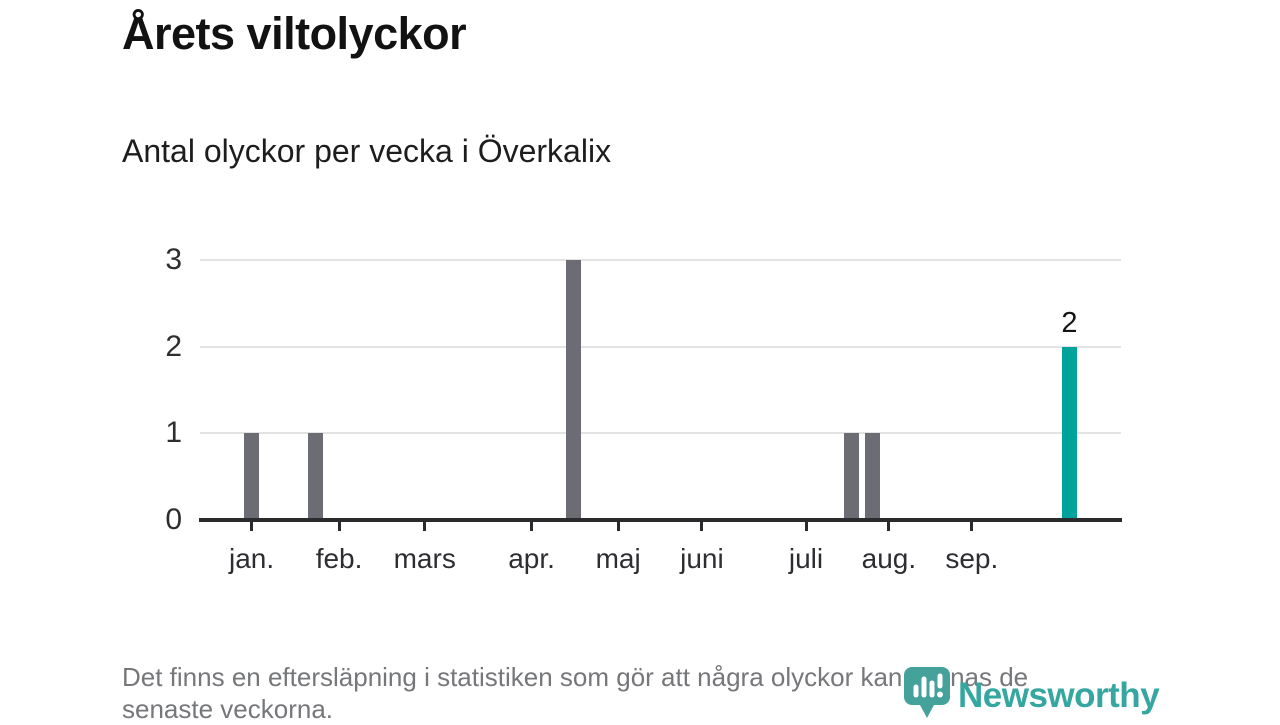  What do you see at coordinates (702, 558) in the screenshot?
I see `x-axis-month-label: juni` at bounding box center [702, 558].